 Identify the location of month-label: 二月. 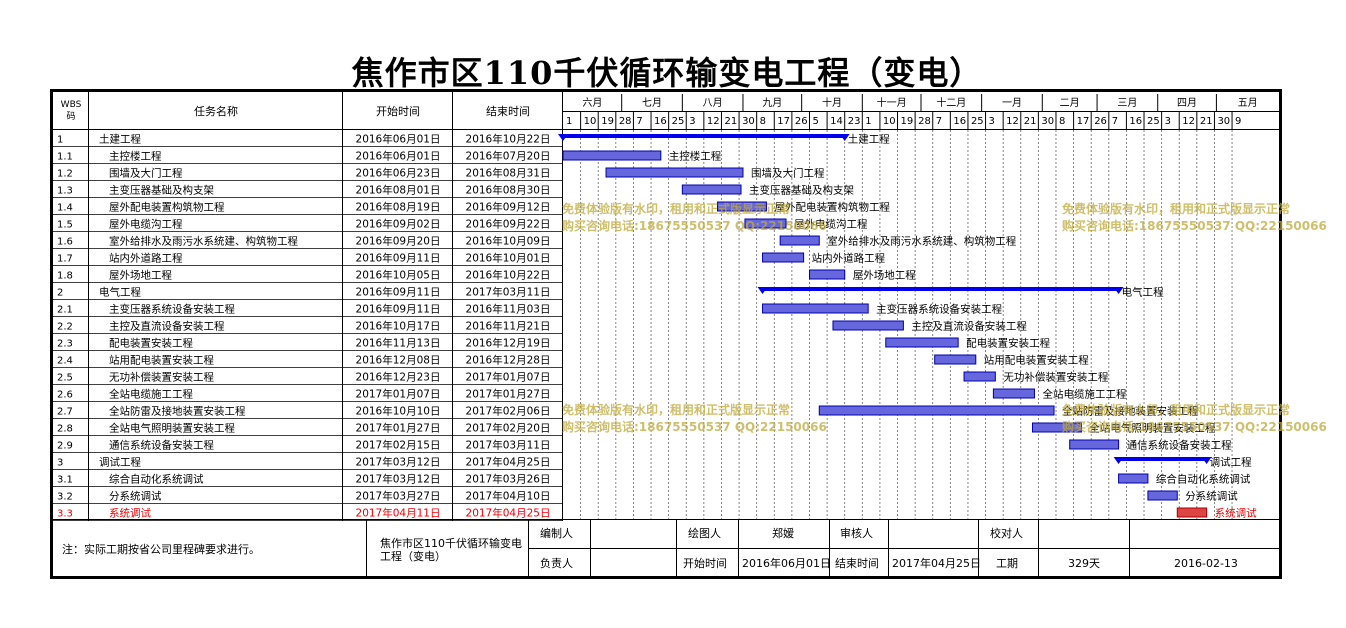
(1070, 103).